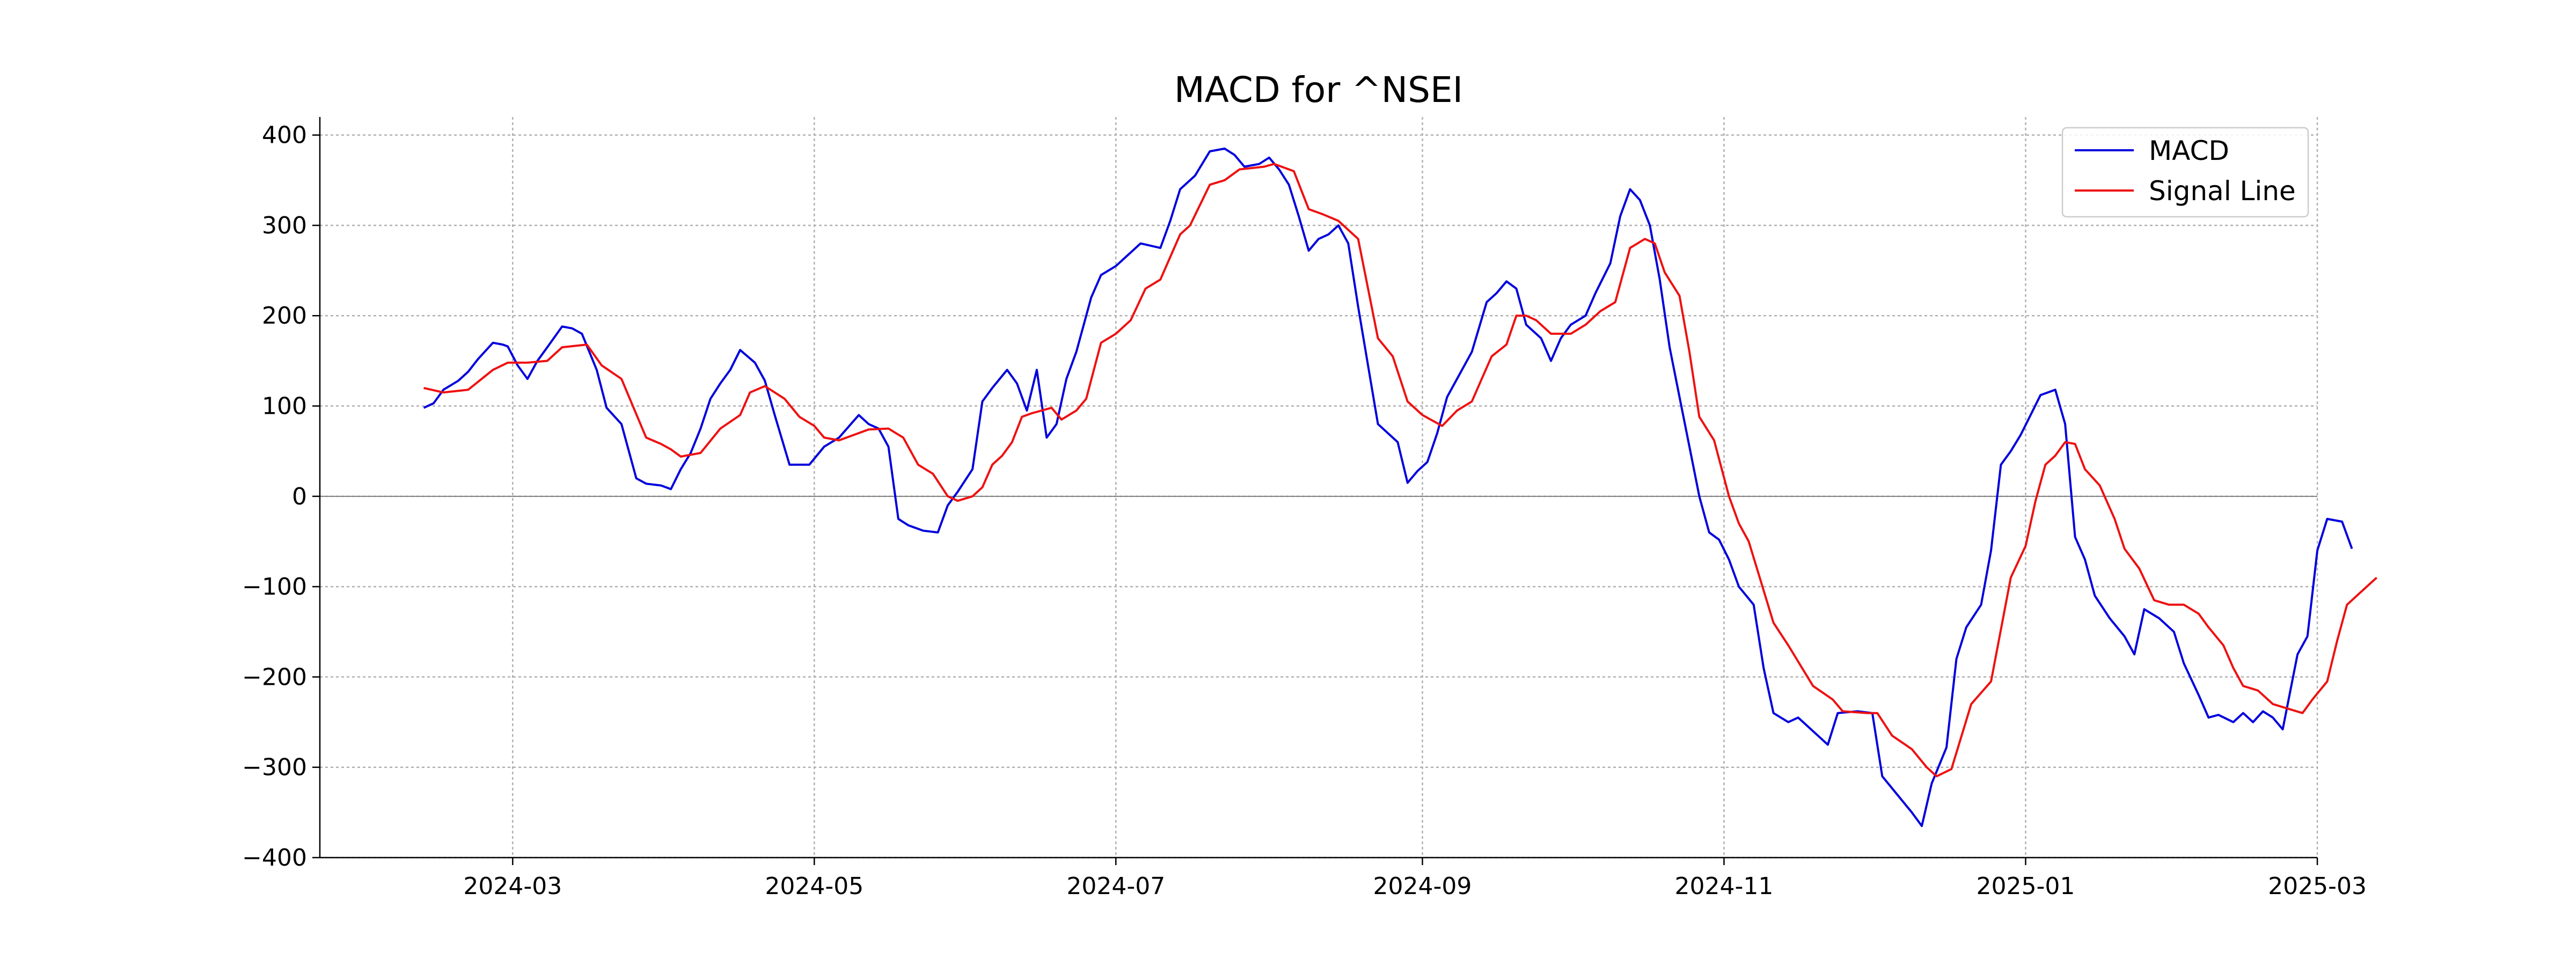 This screenshot has height=966, width=2576. Describe the element at coordinates (274, 767) in the screenshot. I see `y-tick-label: −300` at that location.